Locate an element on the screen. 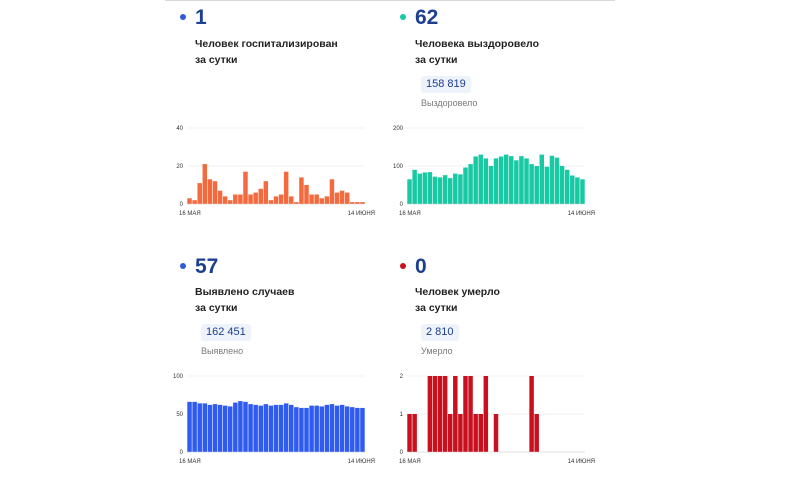  deaths-count: 0 is located at coordinates (421, 266).